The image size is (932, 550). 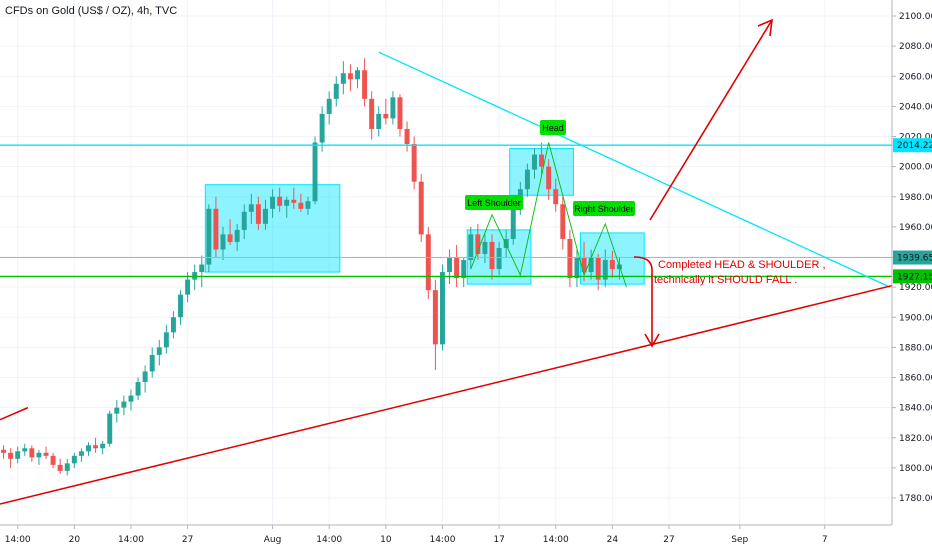 I want to click on right-shoulder-label: Right Shoulder, so click(x=604, y=208).